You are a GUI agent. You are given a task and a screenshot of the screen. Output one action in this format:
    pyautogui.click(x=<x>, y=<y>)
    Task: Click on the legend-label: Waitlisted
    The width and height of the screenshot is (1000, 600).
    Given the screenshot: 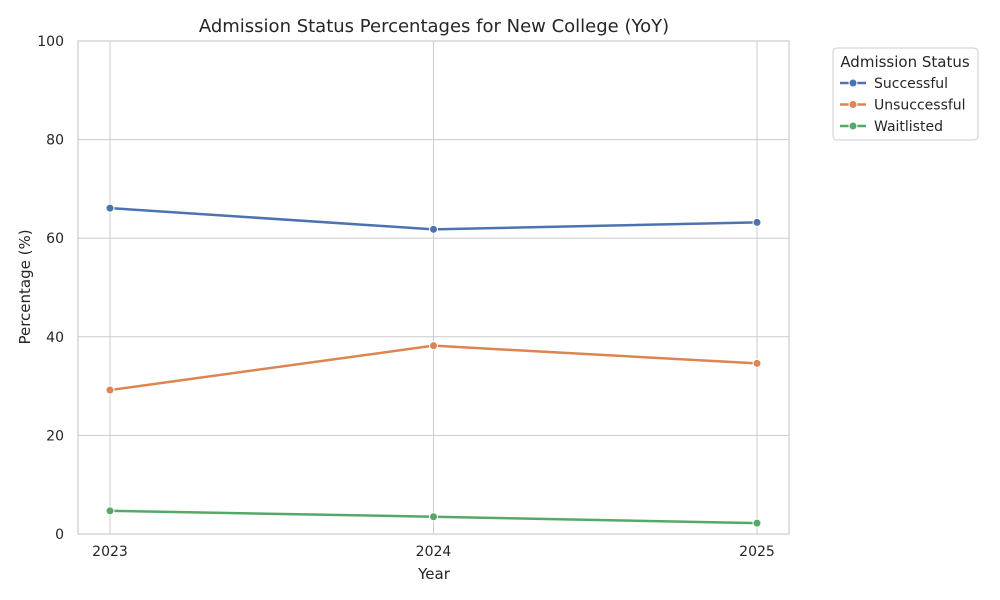 What is the action you would take?
    pyautogui.click(x=908, y=127)
    